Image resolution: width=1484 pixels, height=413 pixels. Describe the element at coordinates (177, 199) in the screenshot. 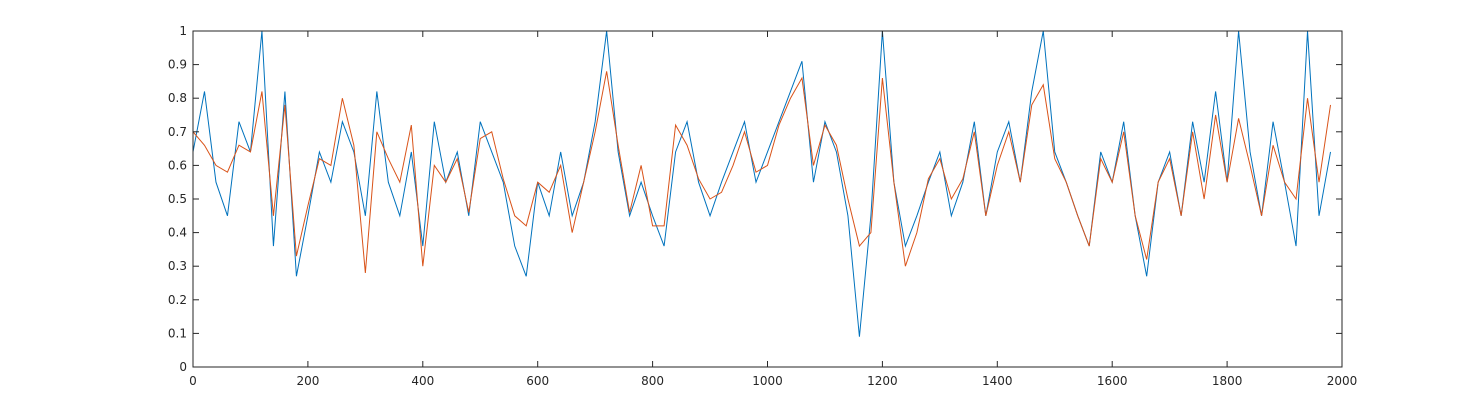

I see `y-tick-label: 0.5` at that location.